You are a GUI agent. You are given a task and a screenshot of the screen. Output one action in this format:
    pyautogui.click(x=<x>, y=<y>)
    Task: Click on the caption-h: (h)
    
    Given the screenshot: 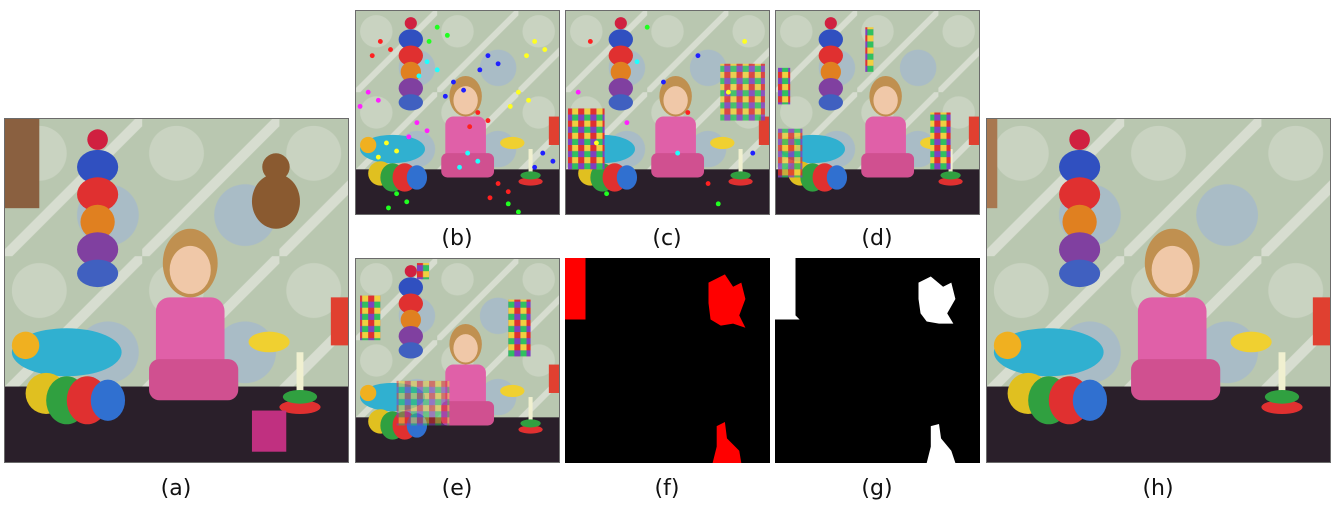 What is the action you would take?
    pyautogui.click(x=1158, y=488)
    